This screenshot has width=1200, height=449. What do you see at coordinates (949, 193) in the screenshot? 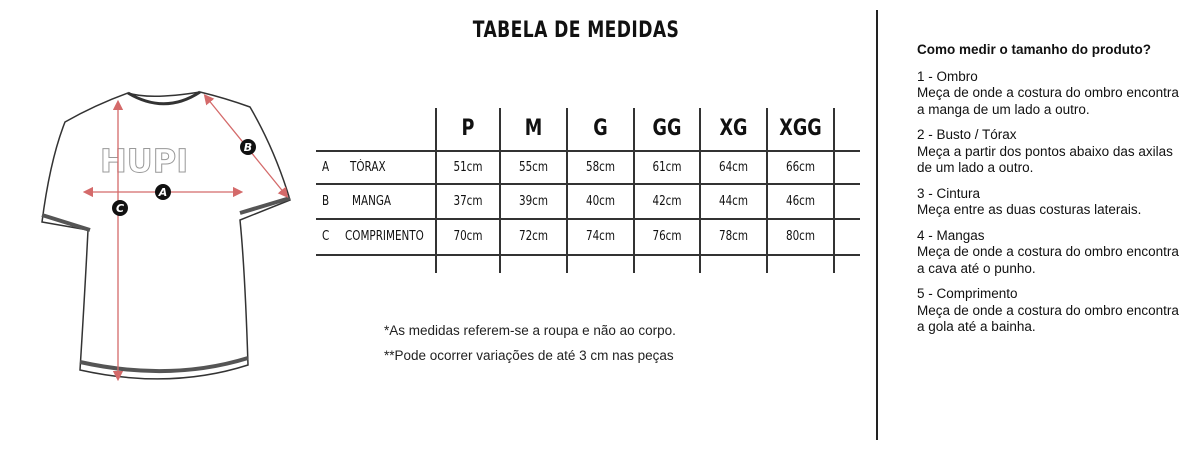
I see `guide-heading: 3 - Cintura` at bounding box center [949, 193].